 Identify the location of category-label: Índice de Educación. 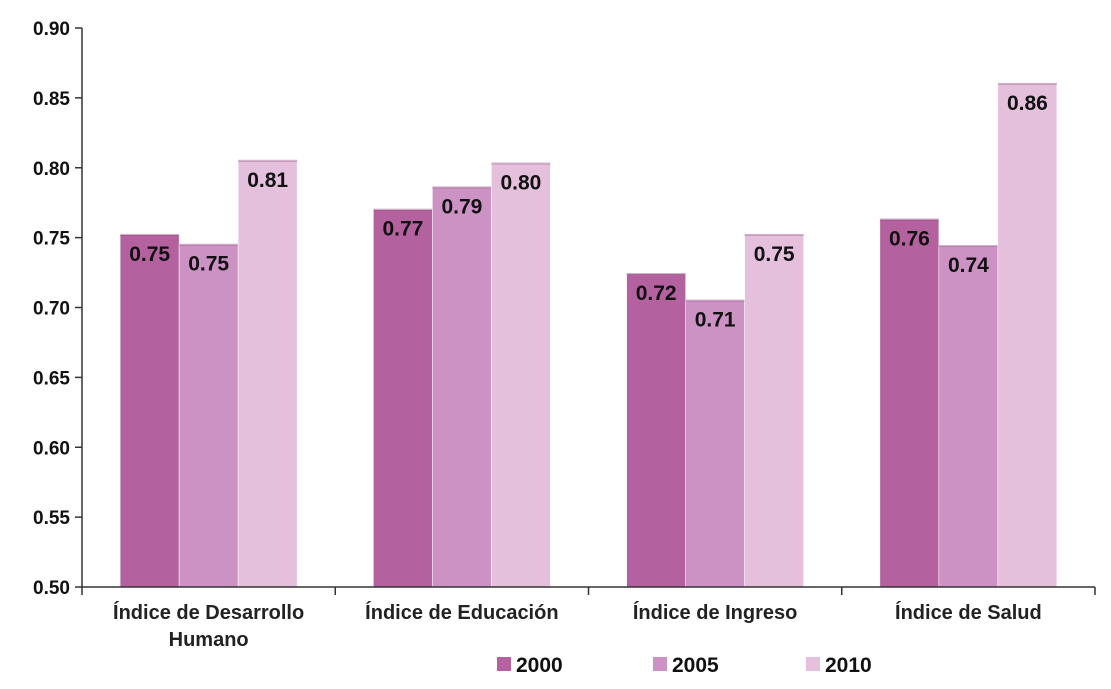
(461, 612).